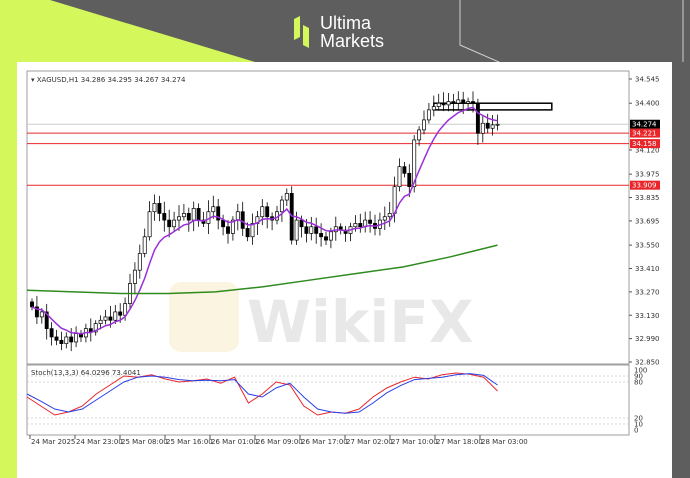 The height and width of the screenshot is (478, 690). I want to click on stoch-level-label: 0, so click(636, 431).